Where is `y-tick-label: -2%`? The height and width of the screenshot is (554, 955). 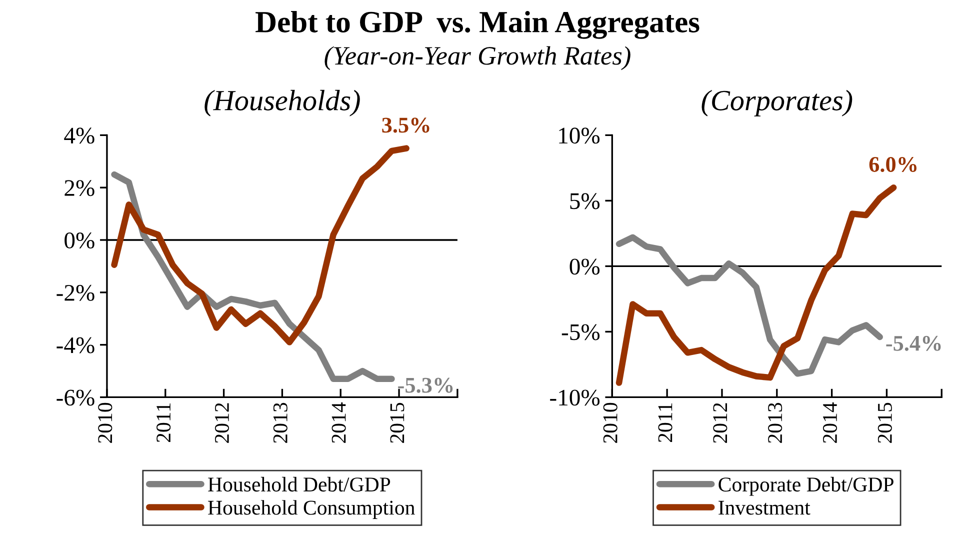 y-tick-label: -2% is located at coordinates (75, 292).